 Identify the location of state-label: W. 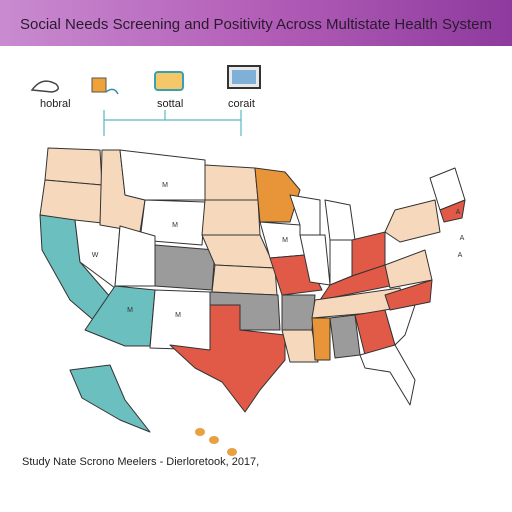
(95, 255).